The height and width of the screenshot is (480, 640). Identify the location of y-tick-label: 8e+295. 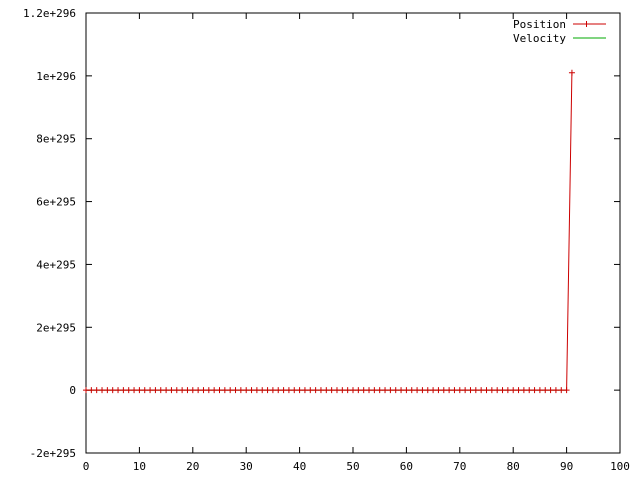
(56, 139).